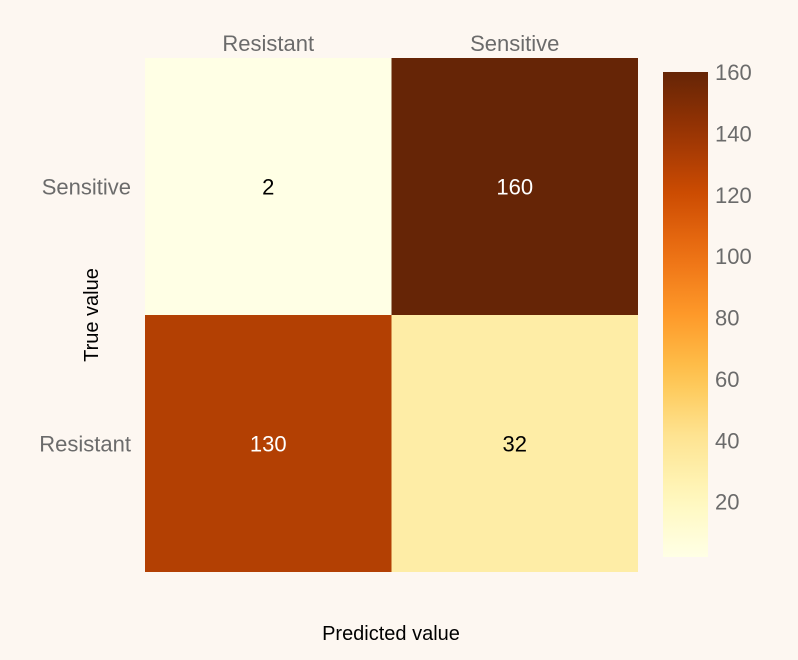 This screenshot has width=798, height=660. What do you see at coordinates (727, 502) in the screenshot?
I see `colorbar-tick-label: 20` at bounding box center [727, 502].